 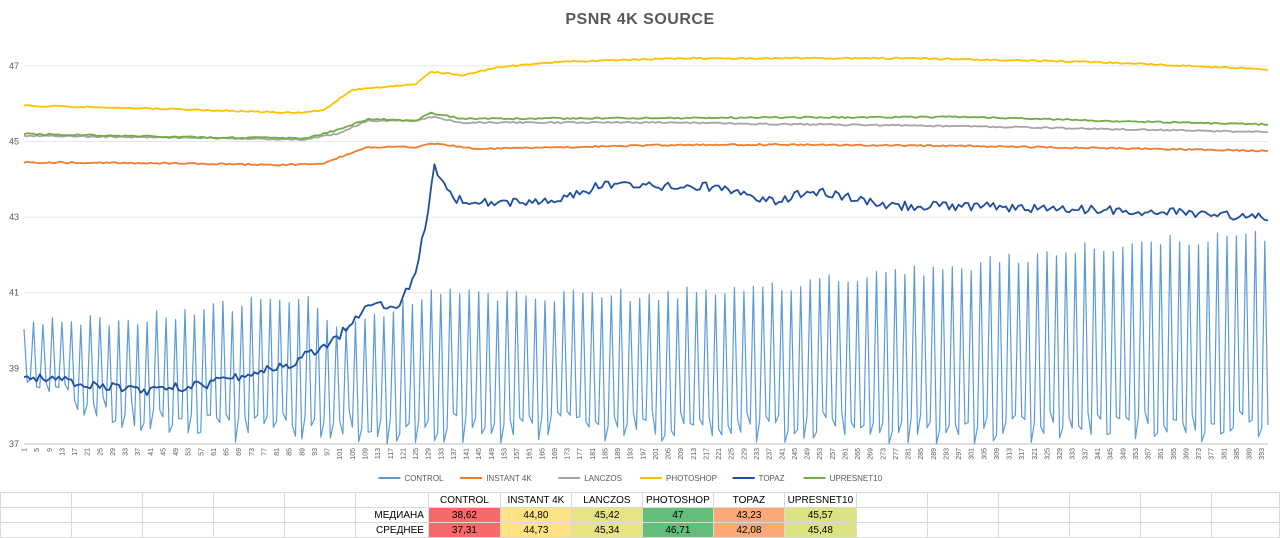 What do you see at coordinates (639, 19) in the screenshot?
I see `chart-title: PSNR 4K SOURCE` at bounding box center [639, 19].